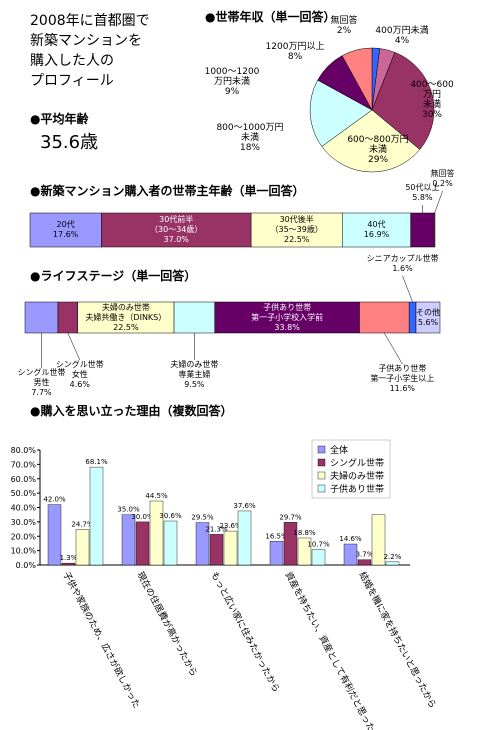 This screenshot has height=730, width=480. I want to click on data-label: 400万円未満 4%, so click(401, 36).